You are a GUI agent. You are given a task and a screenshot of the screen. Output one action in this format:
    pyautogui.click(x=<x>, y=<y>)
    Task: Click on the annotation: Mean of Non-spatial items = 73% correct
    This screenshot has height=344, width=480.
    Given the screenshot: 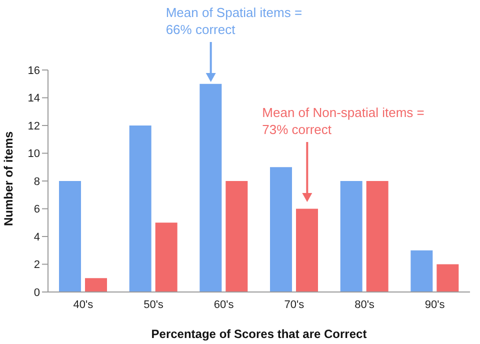 What is the action you would take?
    pyautogui.click(x=344, y=121)
    